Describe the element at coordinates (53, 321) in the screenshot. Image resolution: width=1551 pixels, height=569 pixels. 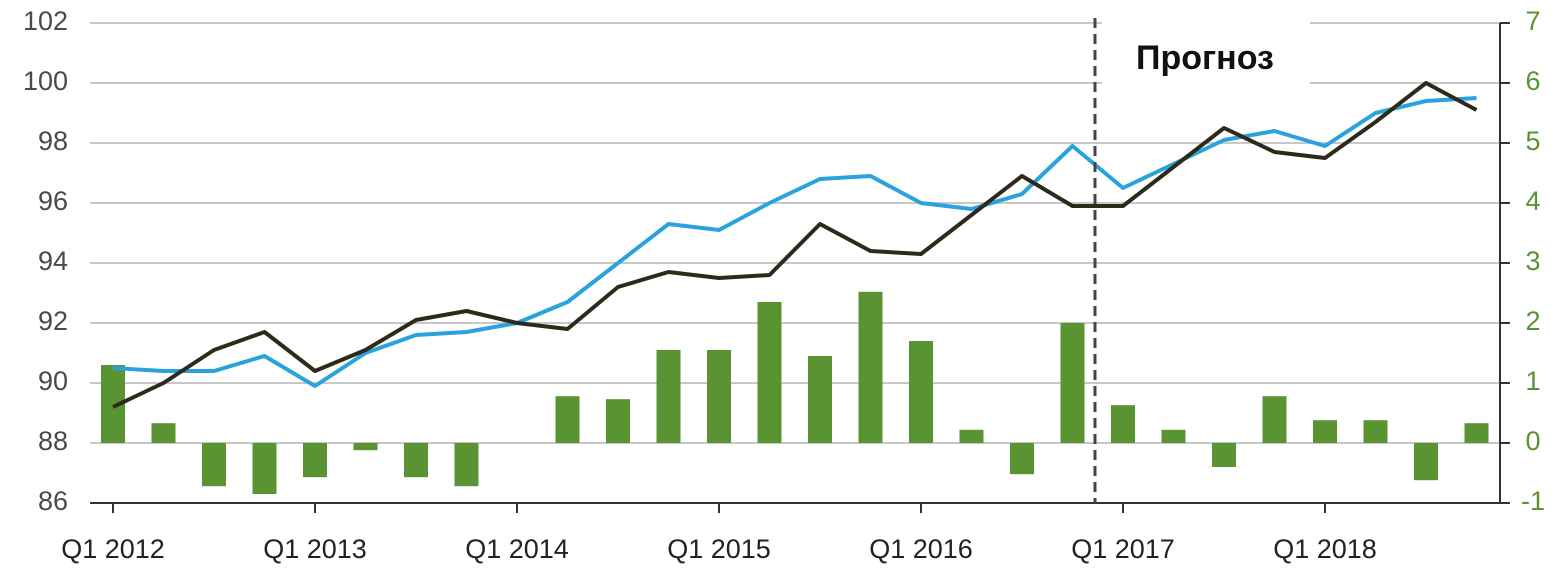
I see `y-tick-label: 92` at that location.